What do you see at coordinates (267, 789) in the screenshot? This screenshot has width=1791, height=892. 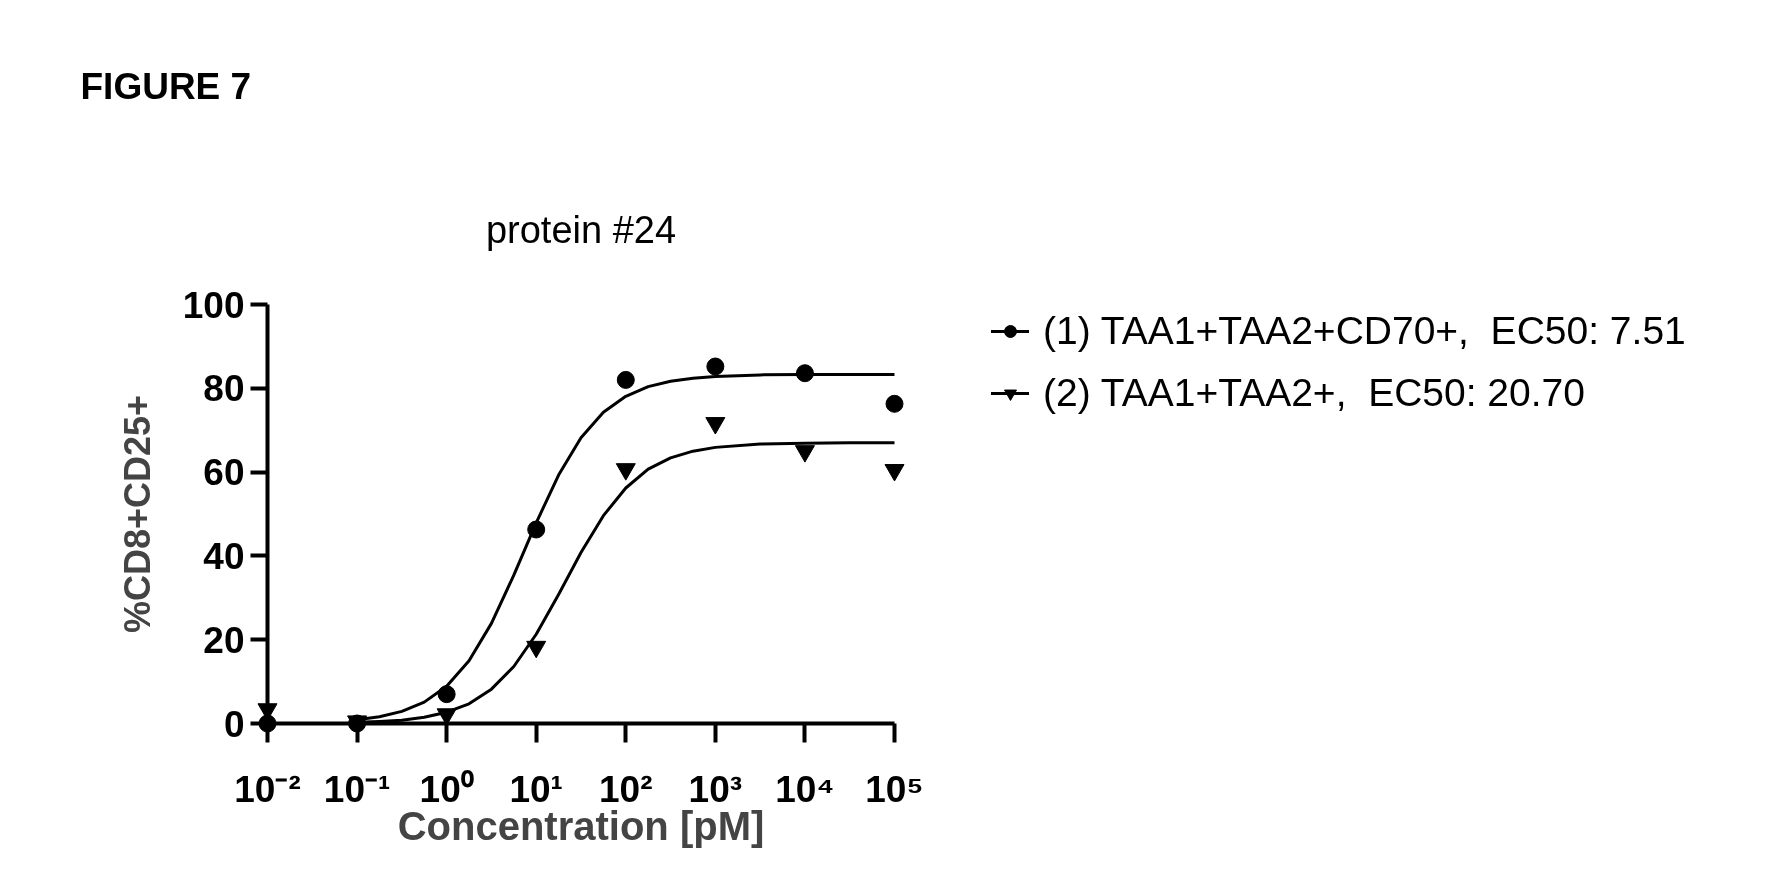 I see `x-tick-label: 10⁻²` at bounding box center [267, 789].